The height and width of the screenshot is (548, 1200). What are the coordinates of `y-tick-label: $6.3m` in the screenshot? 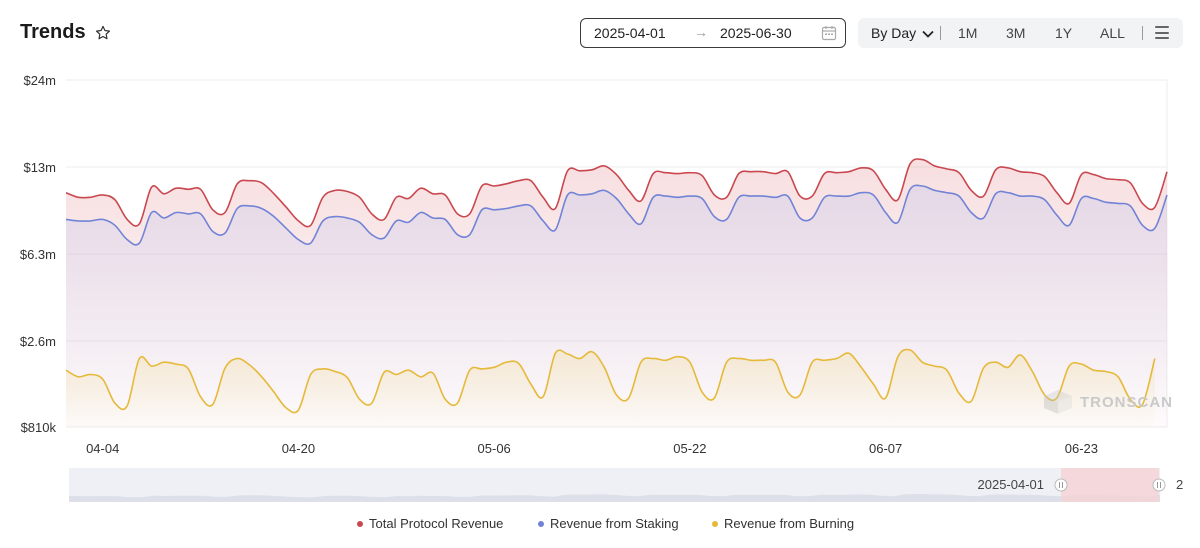 It's located at (38, 254).